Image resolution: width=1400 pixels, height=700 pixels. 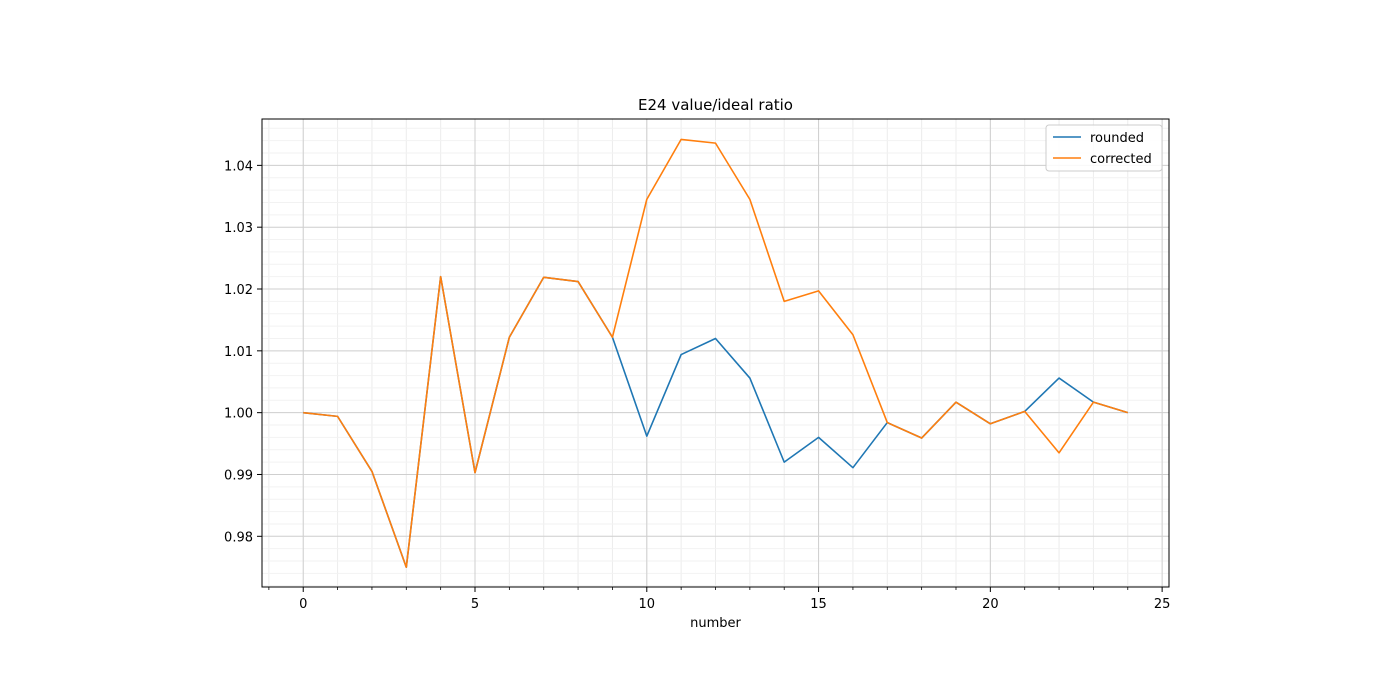 What do you see at coordinates (990, 604) in the screenshot?
I see `x-tick-label: 20` at bounding box center [990, 604].